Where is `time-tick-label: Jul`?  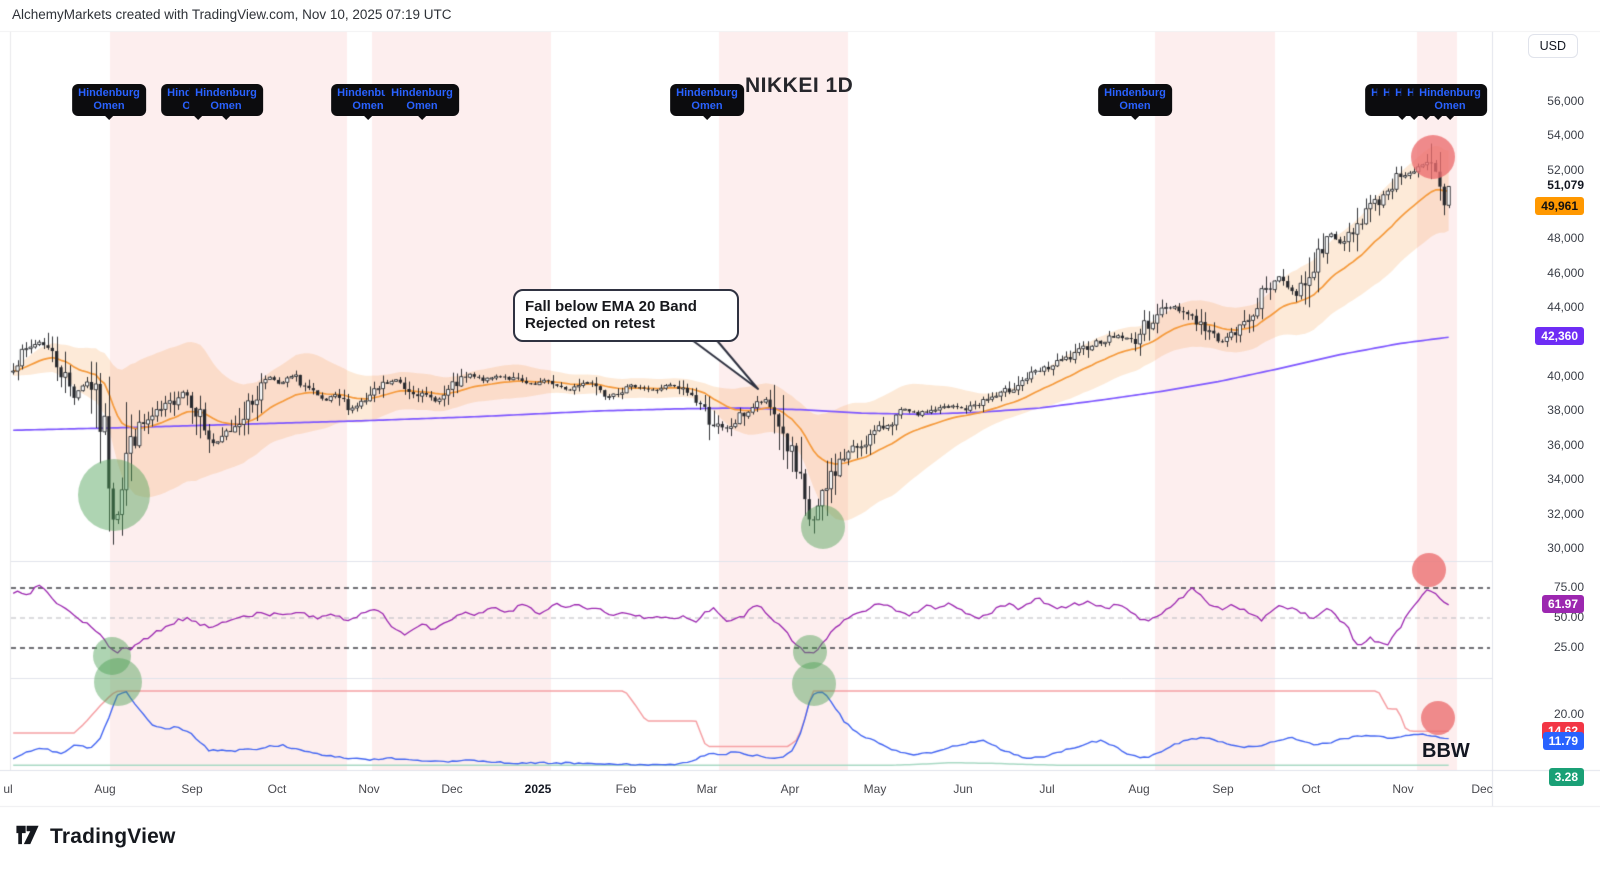 time-tick-label: Jul is located at coordinates (1047, 789).